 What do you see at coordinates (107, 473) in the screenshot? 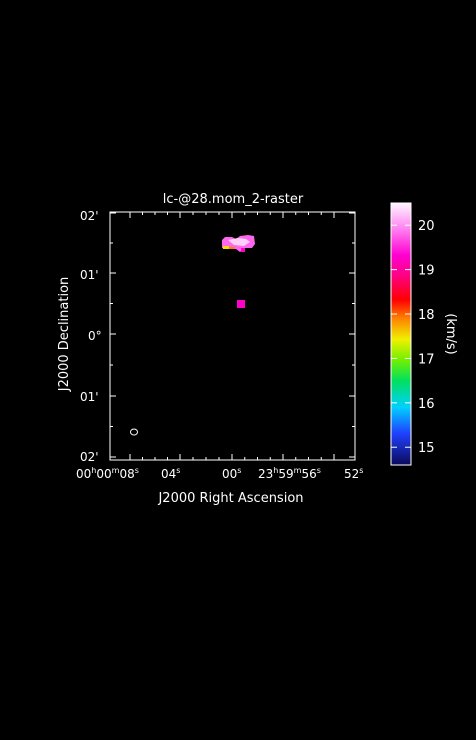
I see `x-tick-label-0: 00h00m08s` at bounding box center [107, 473].